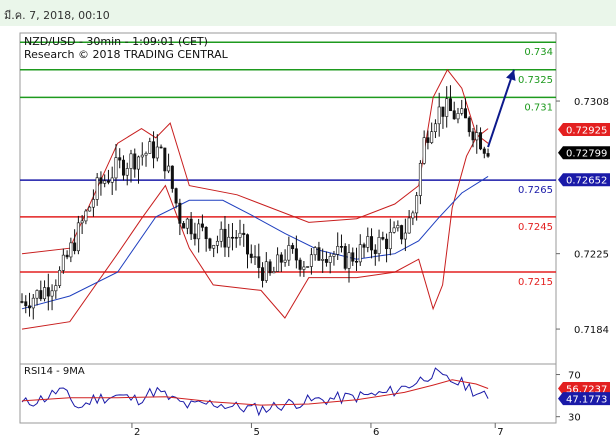  What do you see at coordinates (574, 418) in the screenshot?
I see `rsi-tick-label-30: 30` at bounding box center [574, 418].